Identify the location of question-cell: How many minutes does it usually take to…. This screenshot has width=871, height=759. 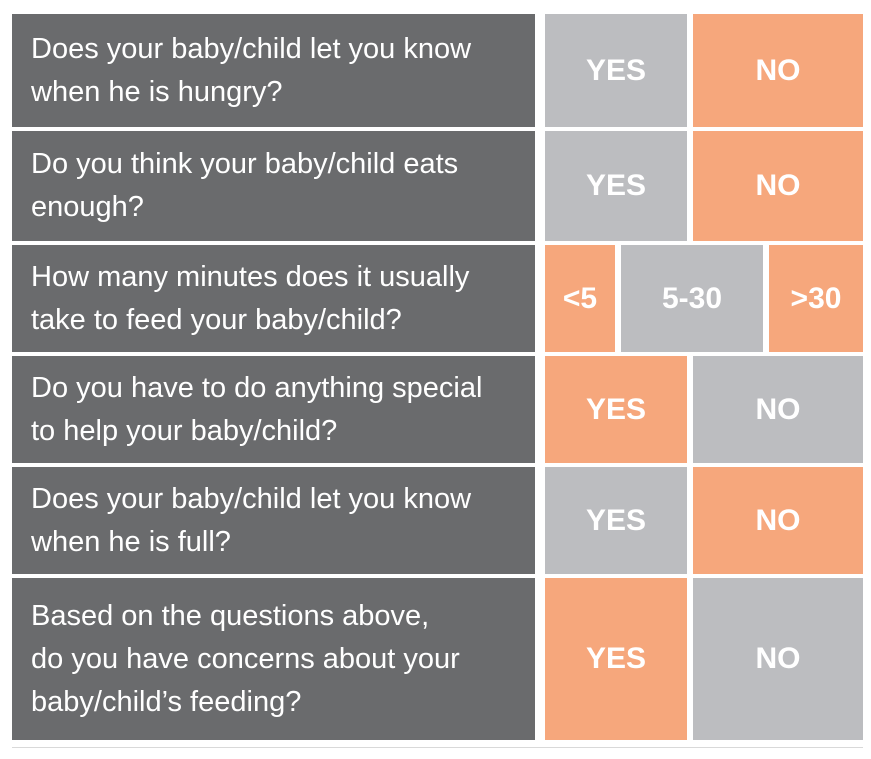
(273, 298).